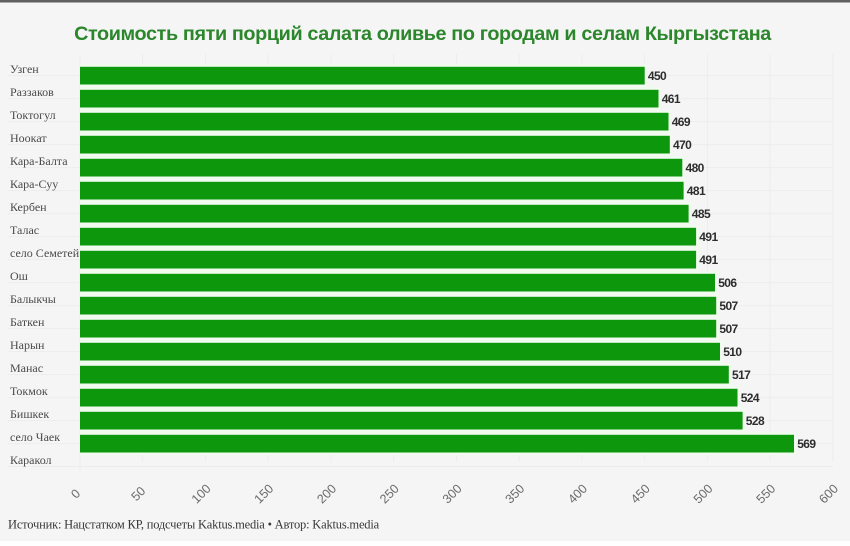 The width and height of the screenshot is (850, 546). What do you see at coordinates (39, 161) in the screenshot?
I see `svg-text: Кара-Балта` at bounding box center [39, 161].